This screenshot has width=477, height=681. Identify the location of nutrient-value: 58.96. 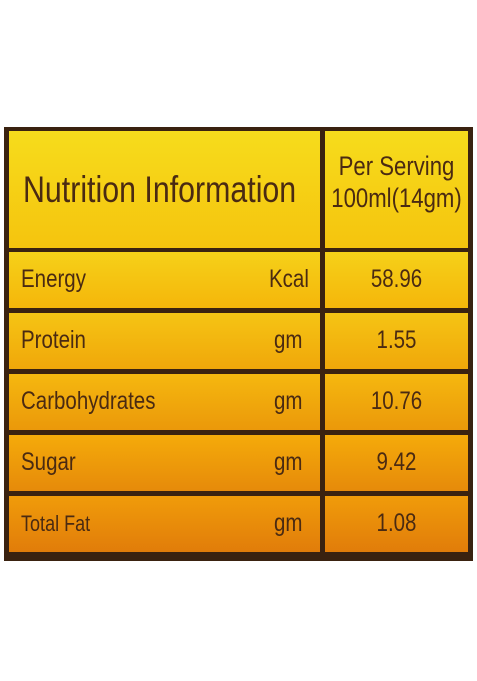
(396, 279).